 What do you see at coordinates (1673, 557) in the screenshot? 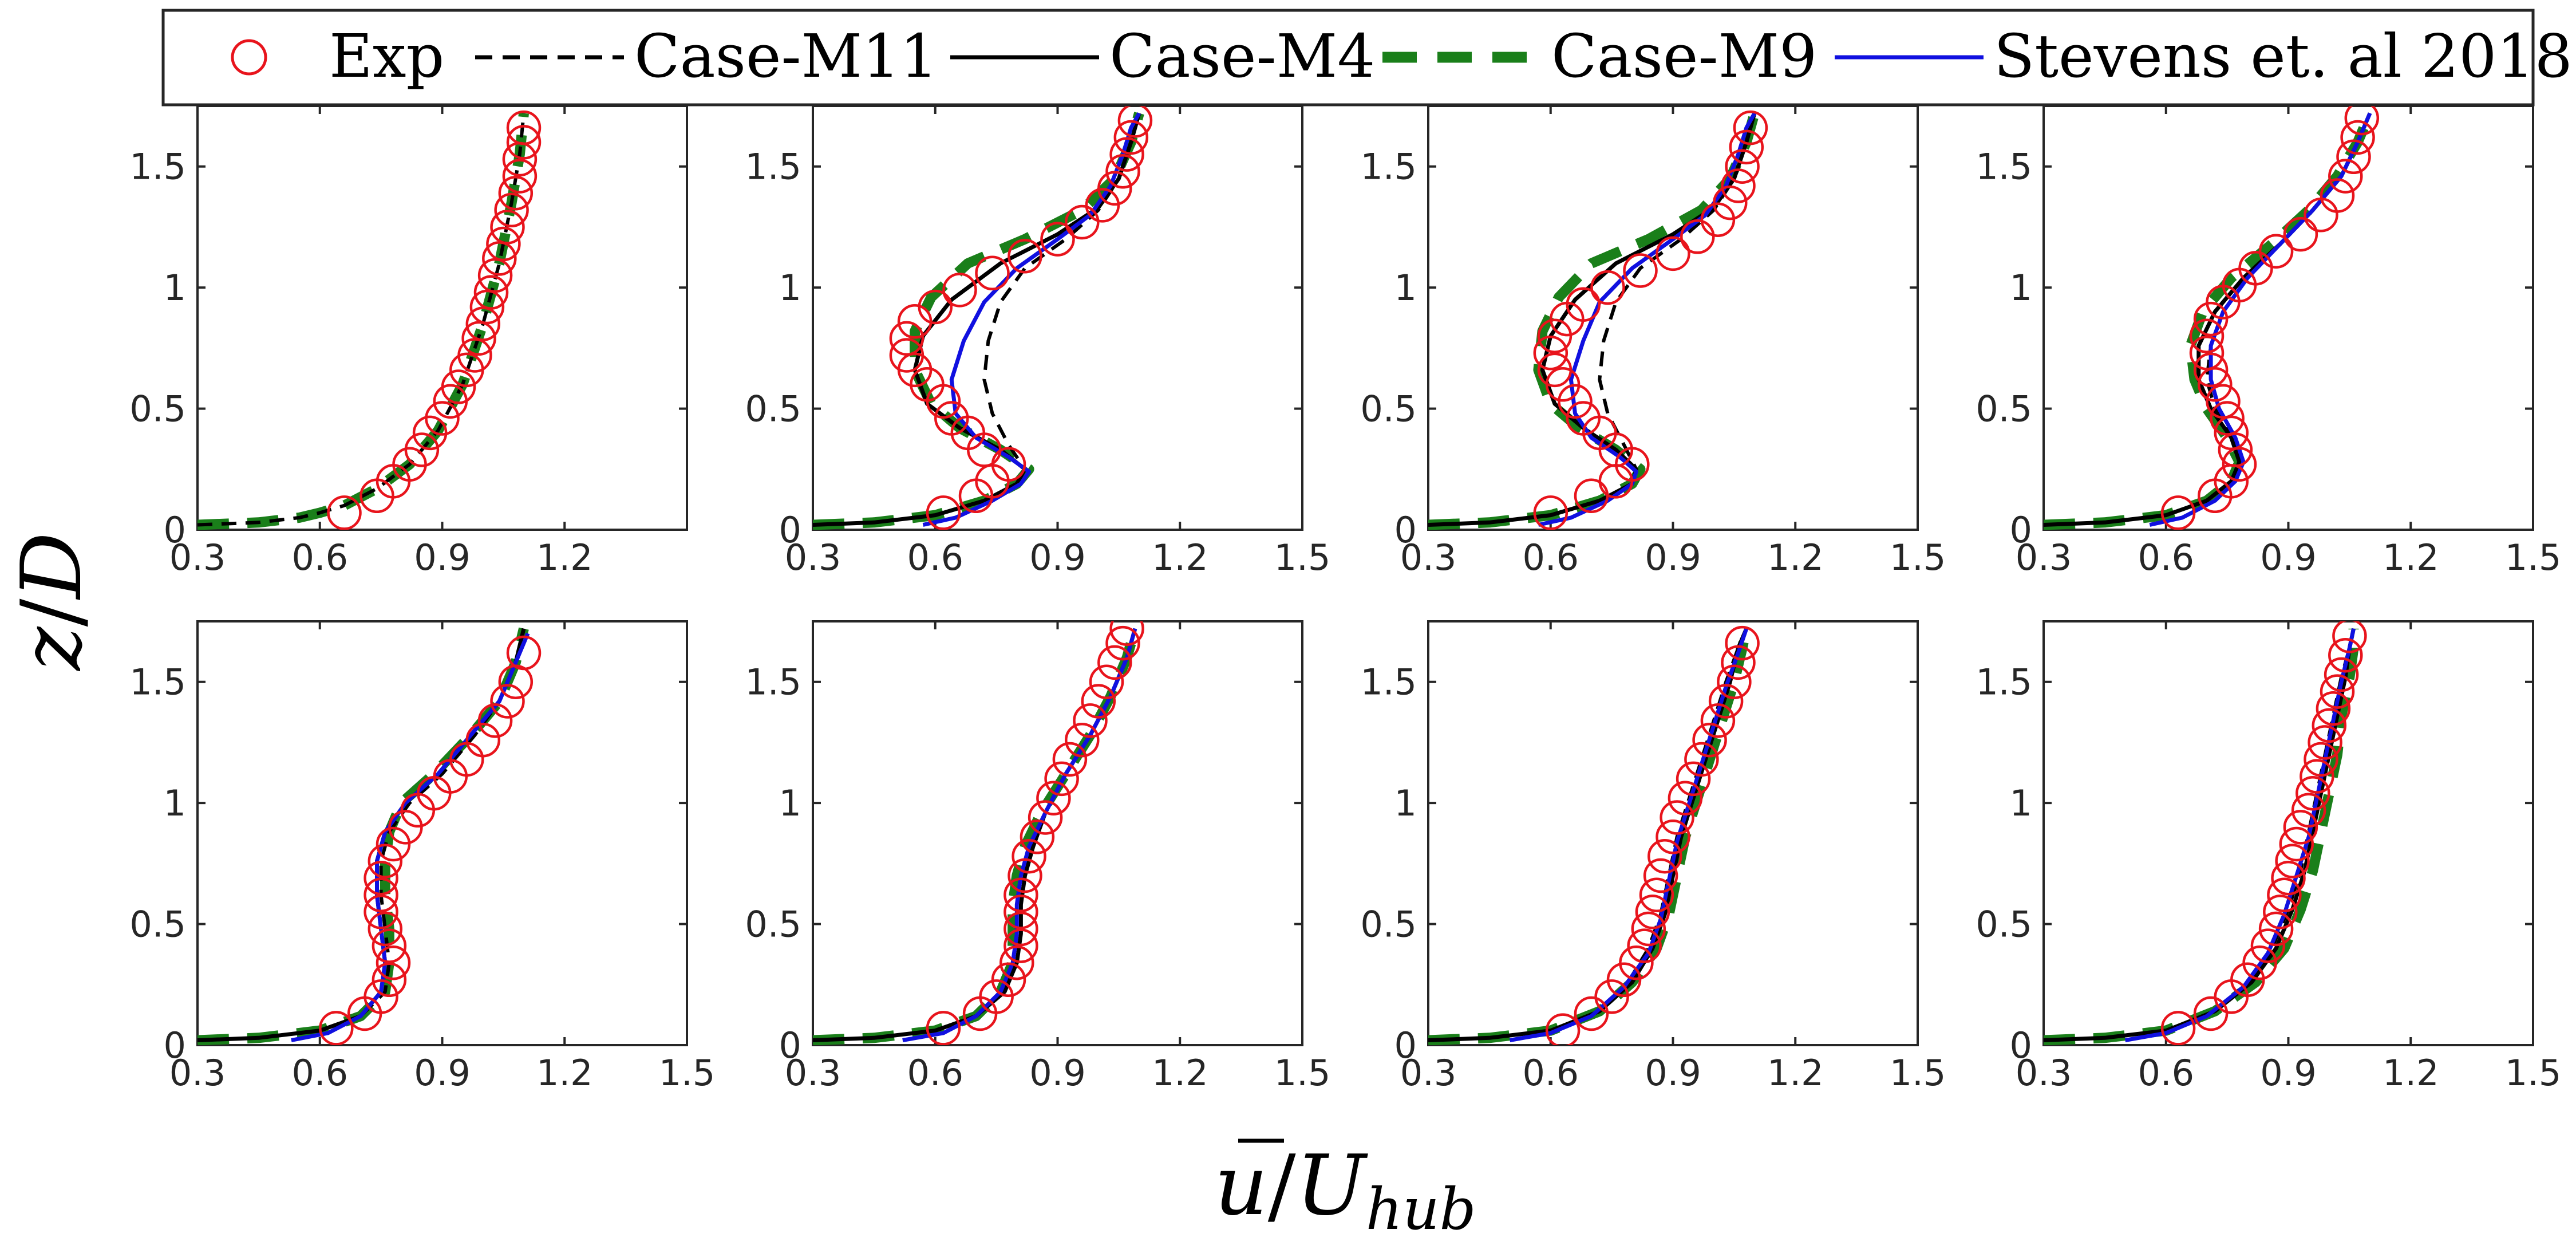
I see `x-tick-label: 0.9` at bounding box center [1673, 557].